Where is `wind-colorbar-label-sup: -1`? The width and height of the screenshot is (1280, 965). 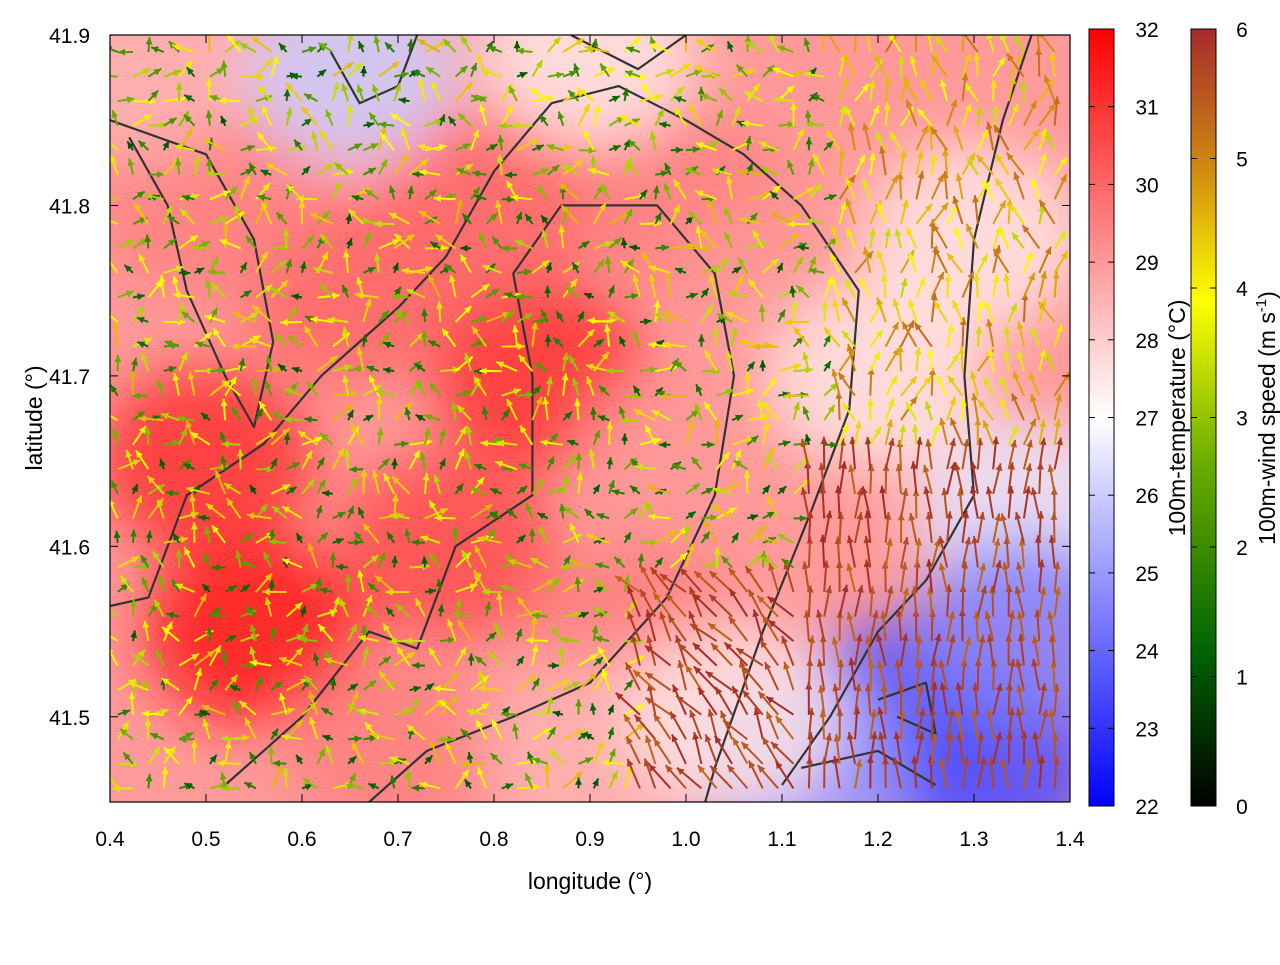 wind-colorbar-label-sup: -1 is located at coordinates (1261, 305).